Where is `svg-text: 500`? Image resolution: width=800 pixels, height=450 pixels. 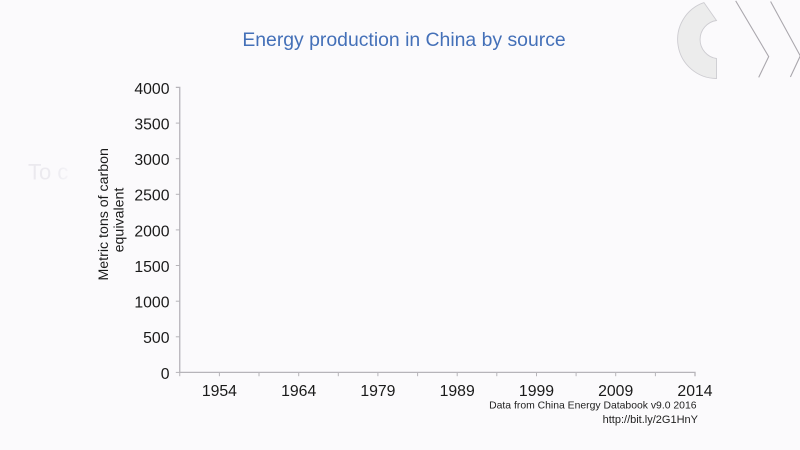
svg-text: 500 is located at coordinates (156, 338).